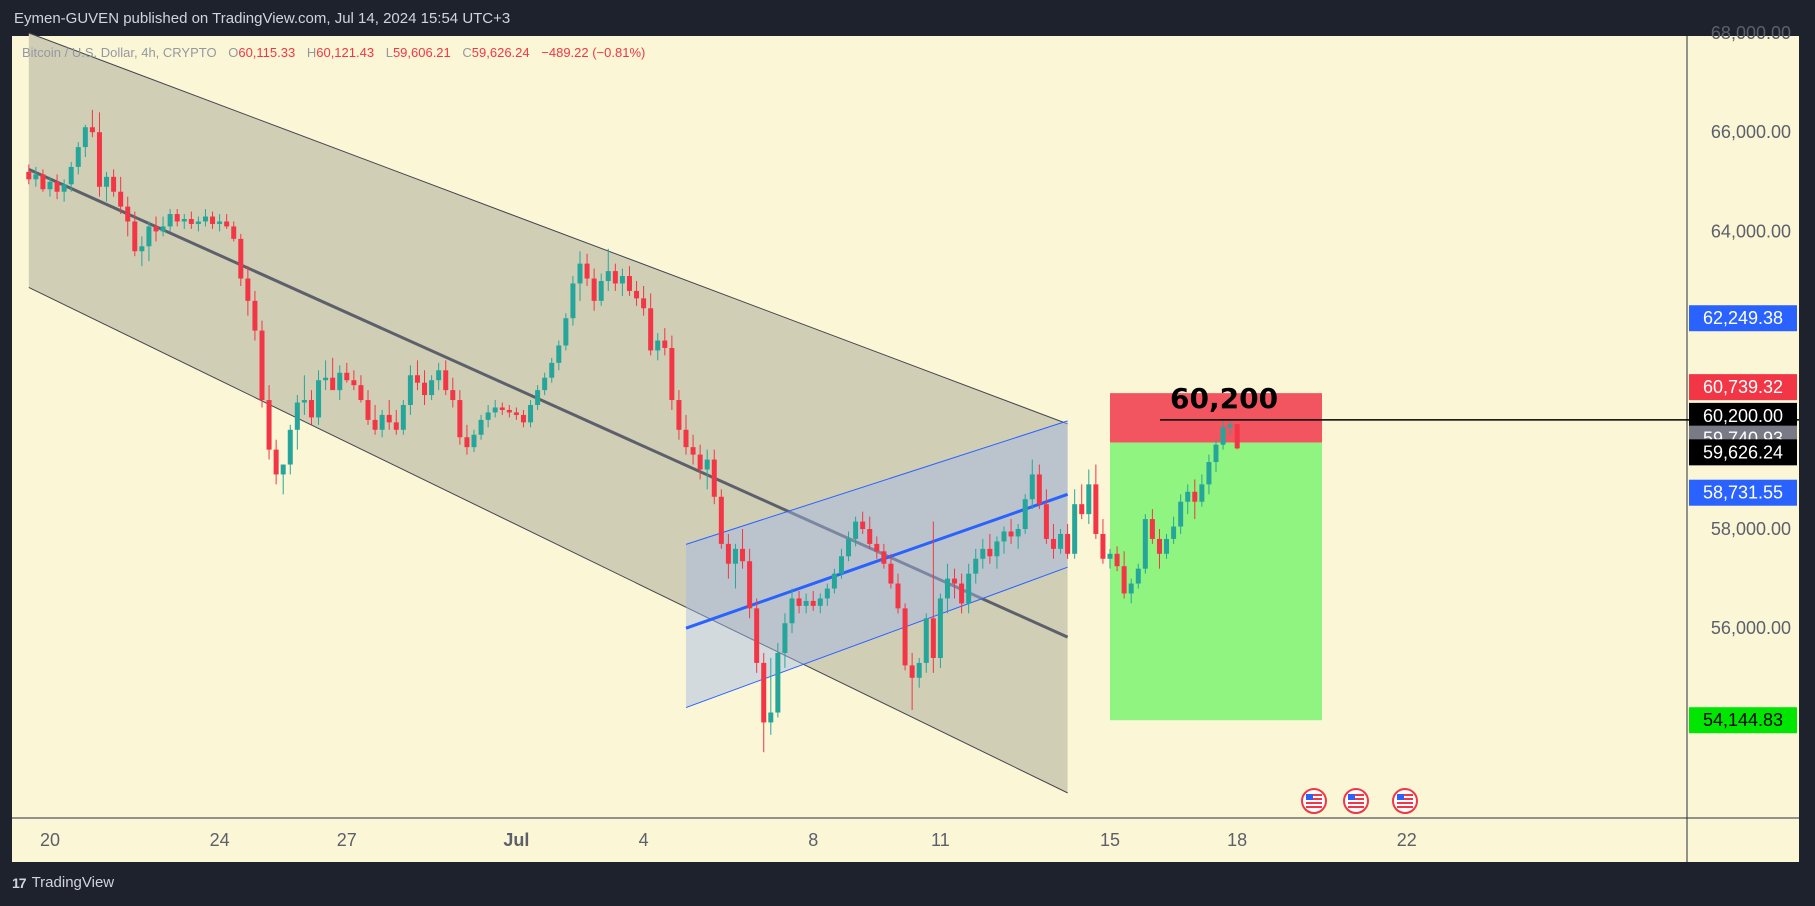 This screenshot has width=1815, height=906. I want to click on open-label: O, so click(233, 52).